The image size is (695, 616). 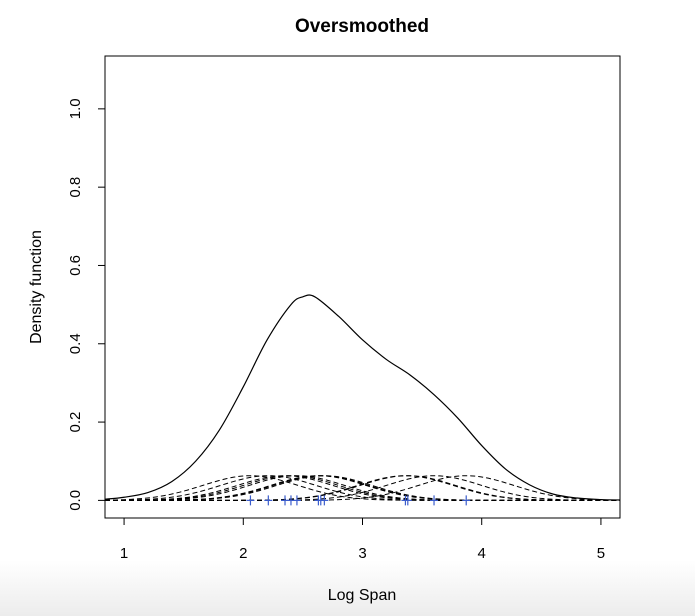 What do you see at coordinates (75, 187) in the screenshot?
I see `y-tick-label-0-8: 0.8` at bounding box center [75, 187].